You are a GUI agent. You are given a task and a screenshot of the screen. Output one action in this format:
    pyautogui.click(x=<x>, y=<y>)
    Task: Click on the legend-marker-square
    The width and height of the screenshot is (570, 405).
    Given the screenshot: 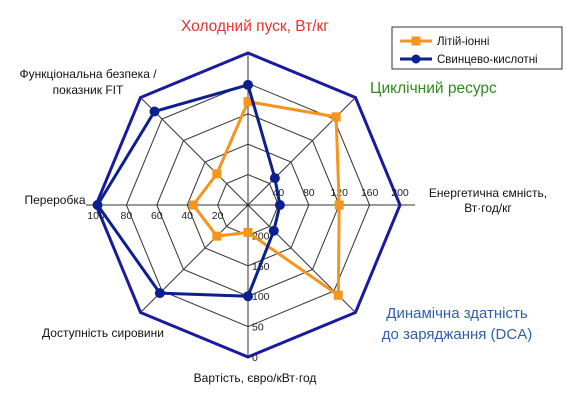 What is the action you would take?
    pyautogui.click(x=416, y=41)
    